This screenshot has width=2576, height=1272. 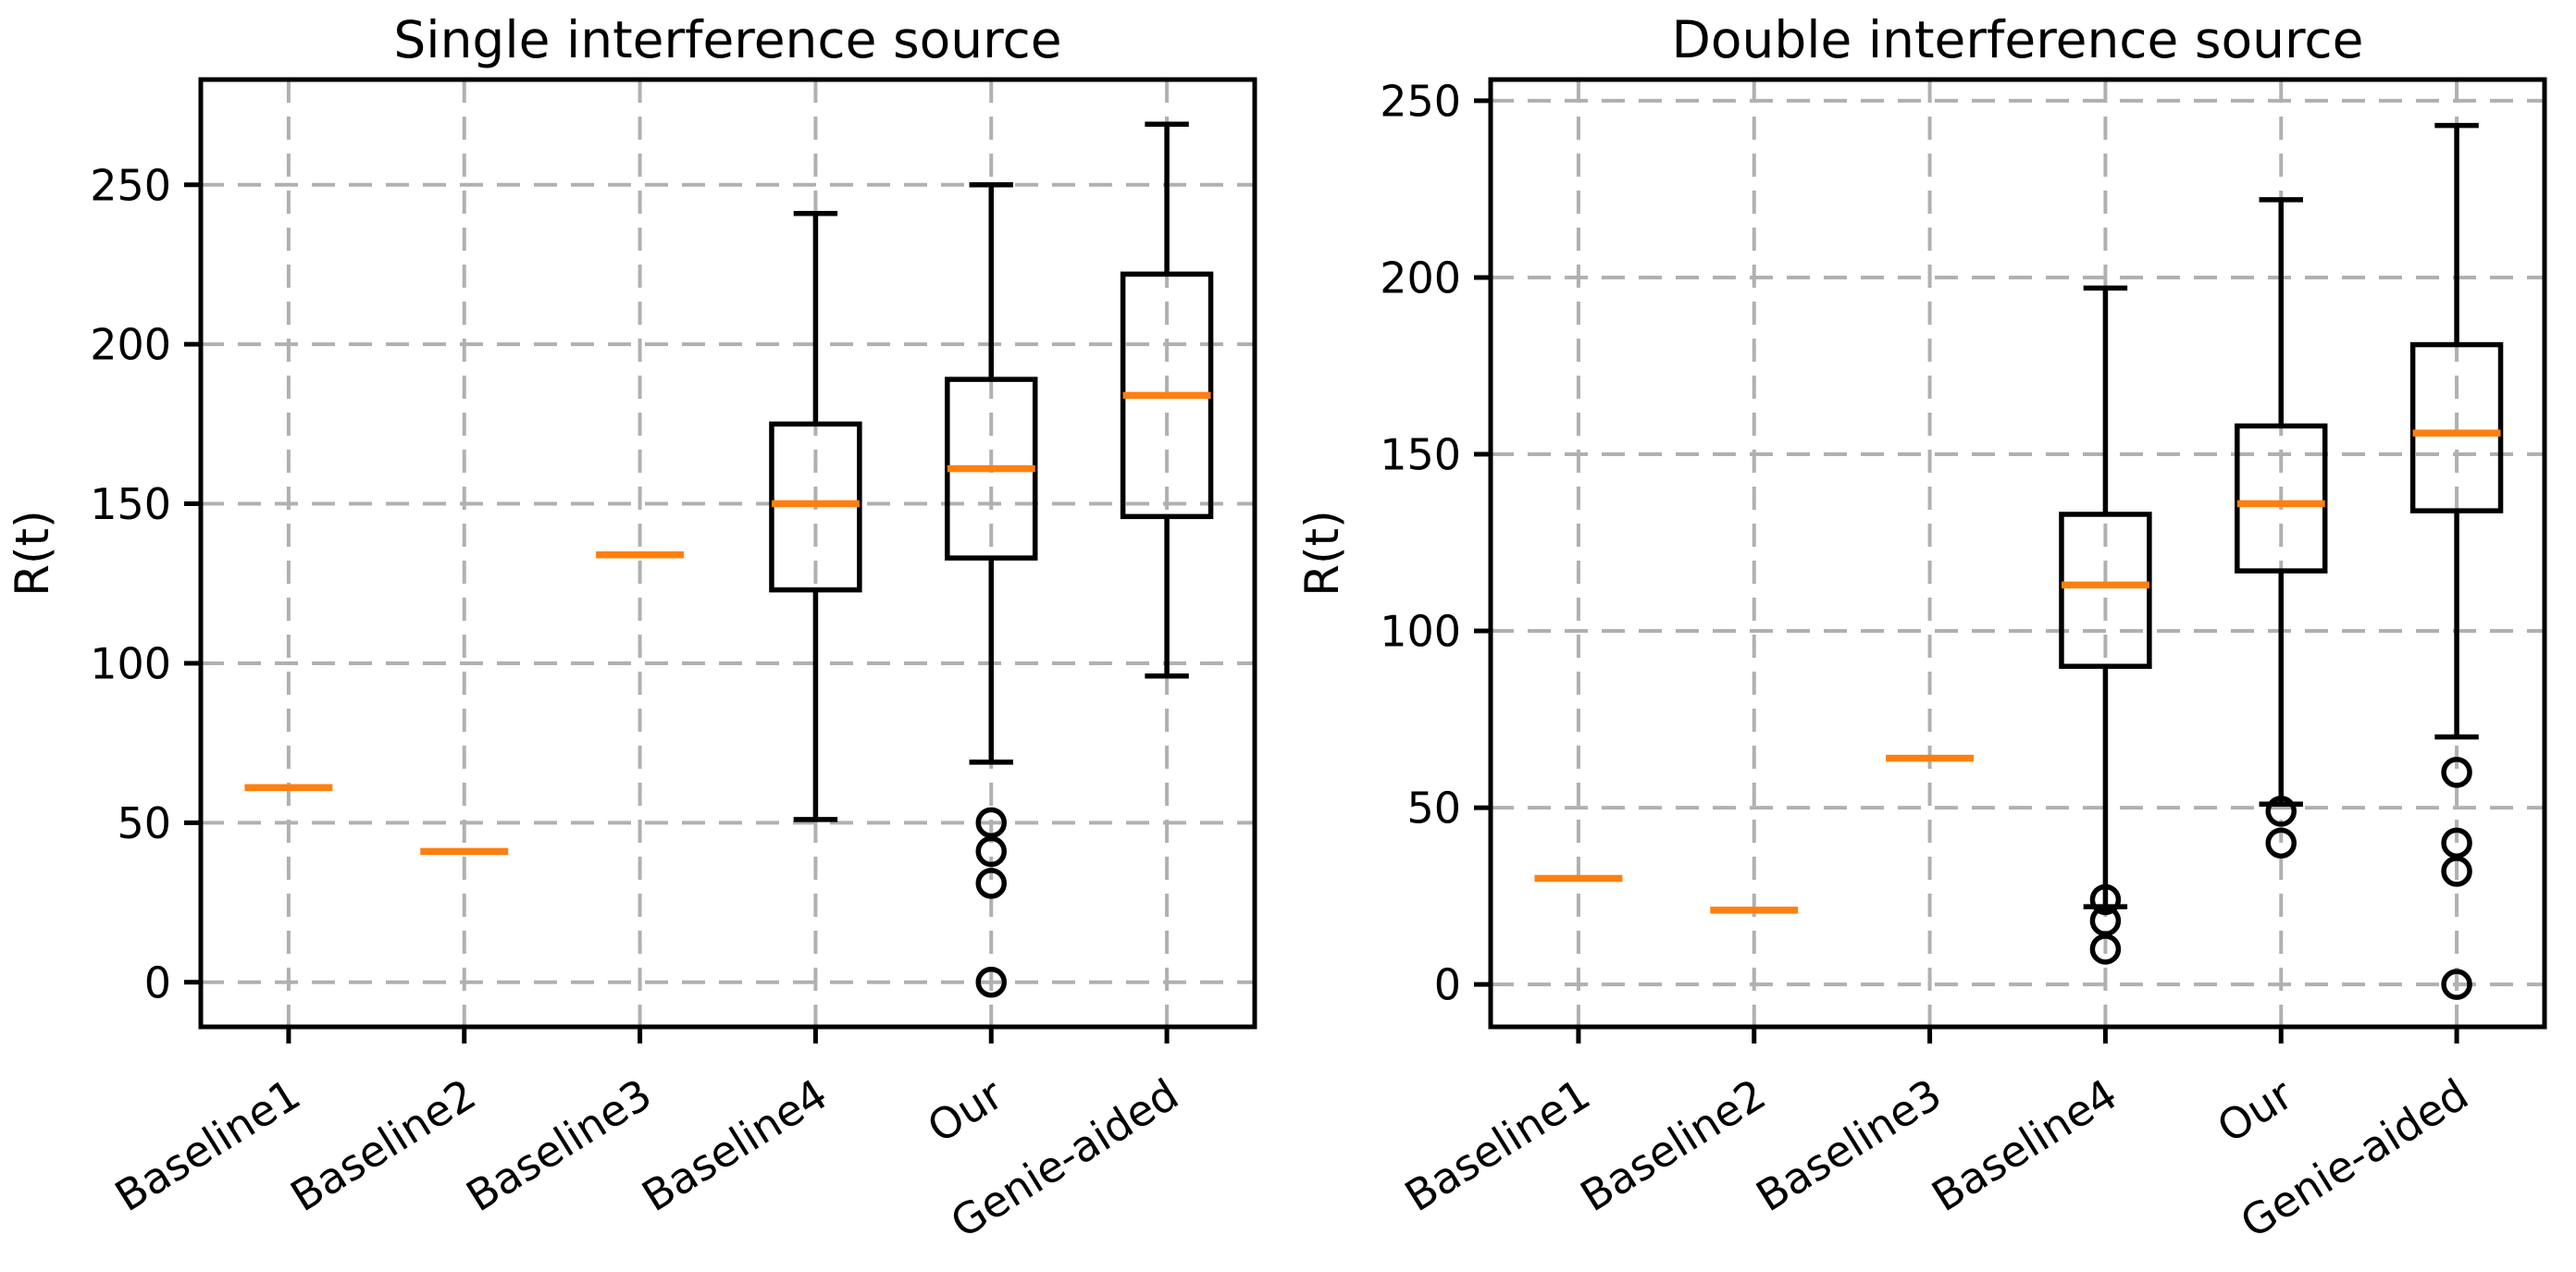 I want to click on panel-title: Single interference source, so click(x=727, y=39).